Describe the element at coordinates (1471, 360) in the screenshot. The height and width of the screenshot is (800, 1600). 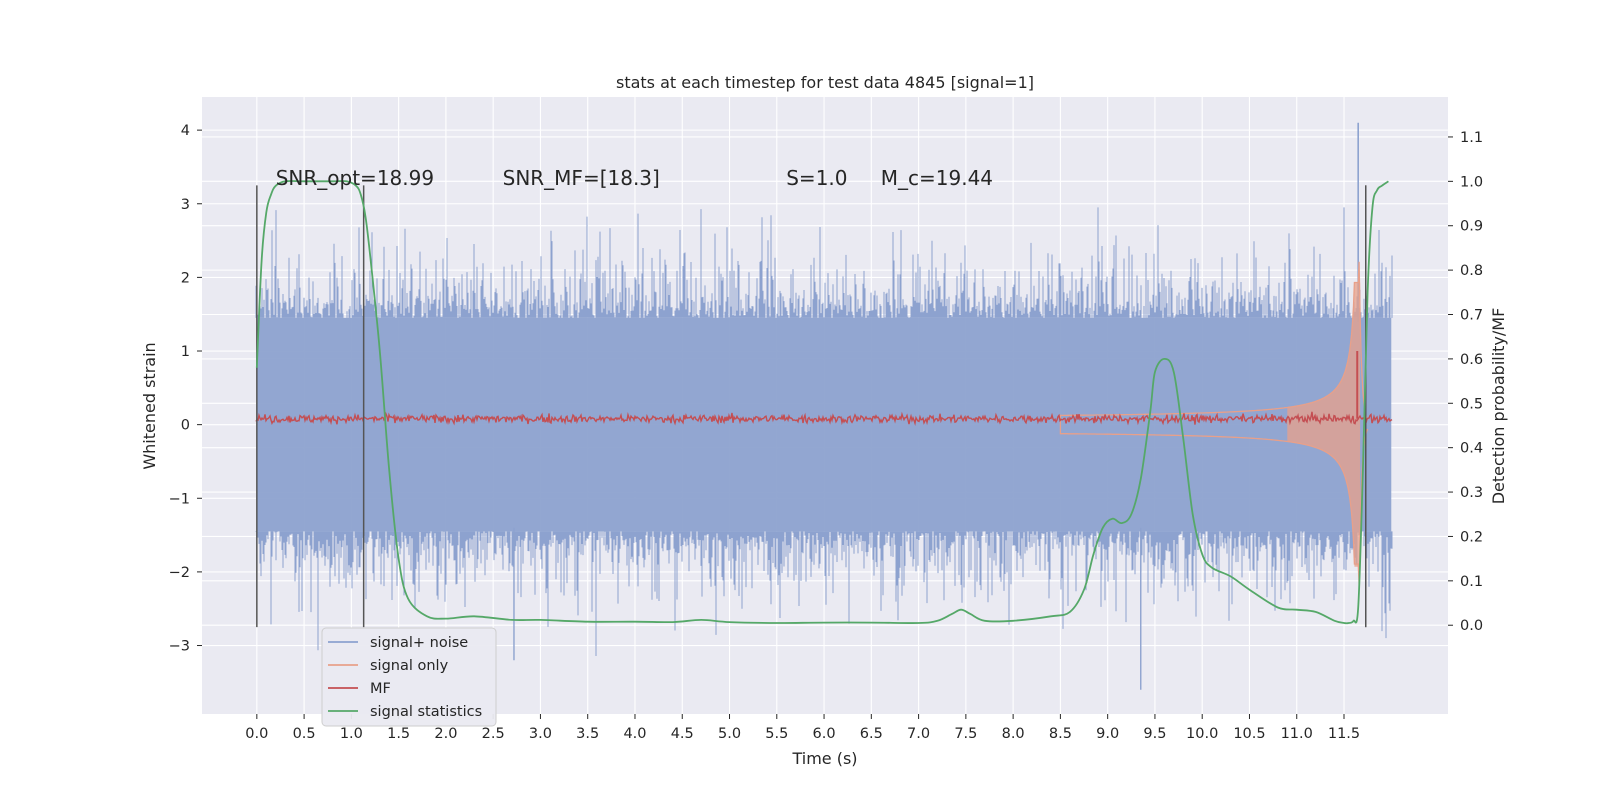
I see `y-right-tick-label: 0.6` at that location.